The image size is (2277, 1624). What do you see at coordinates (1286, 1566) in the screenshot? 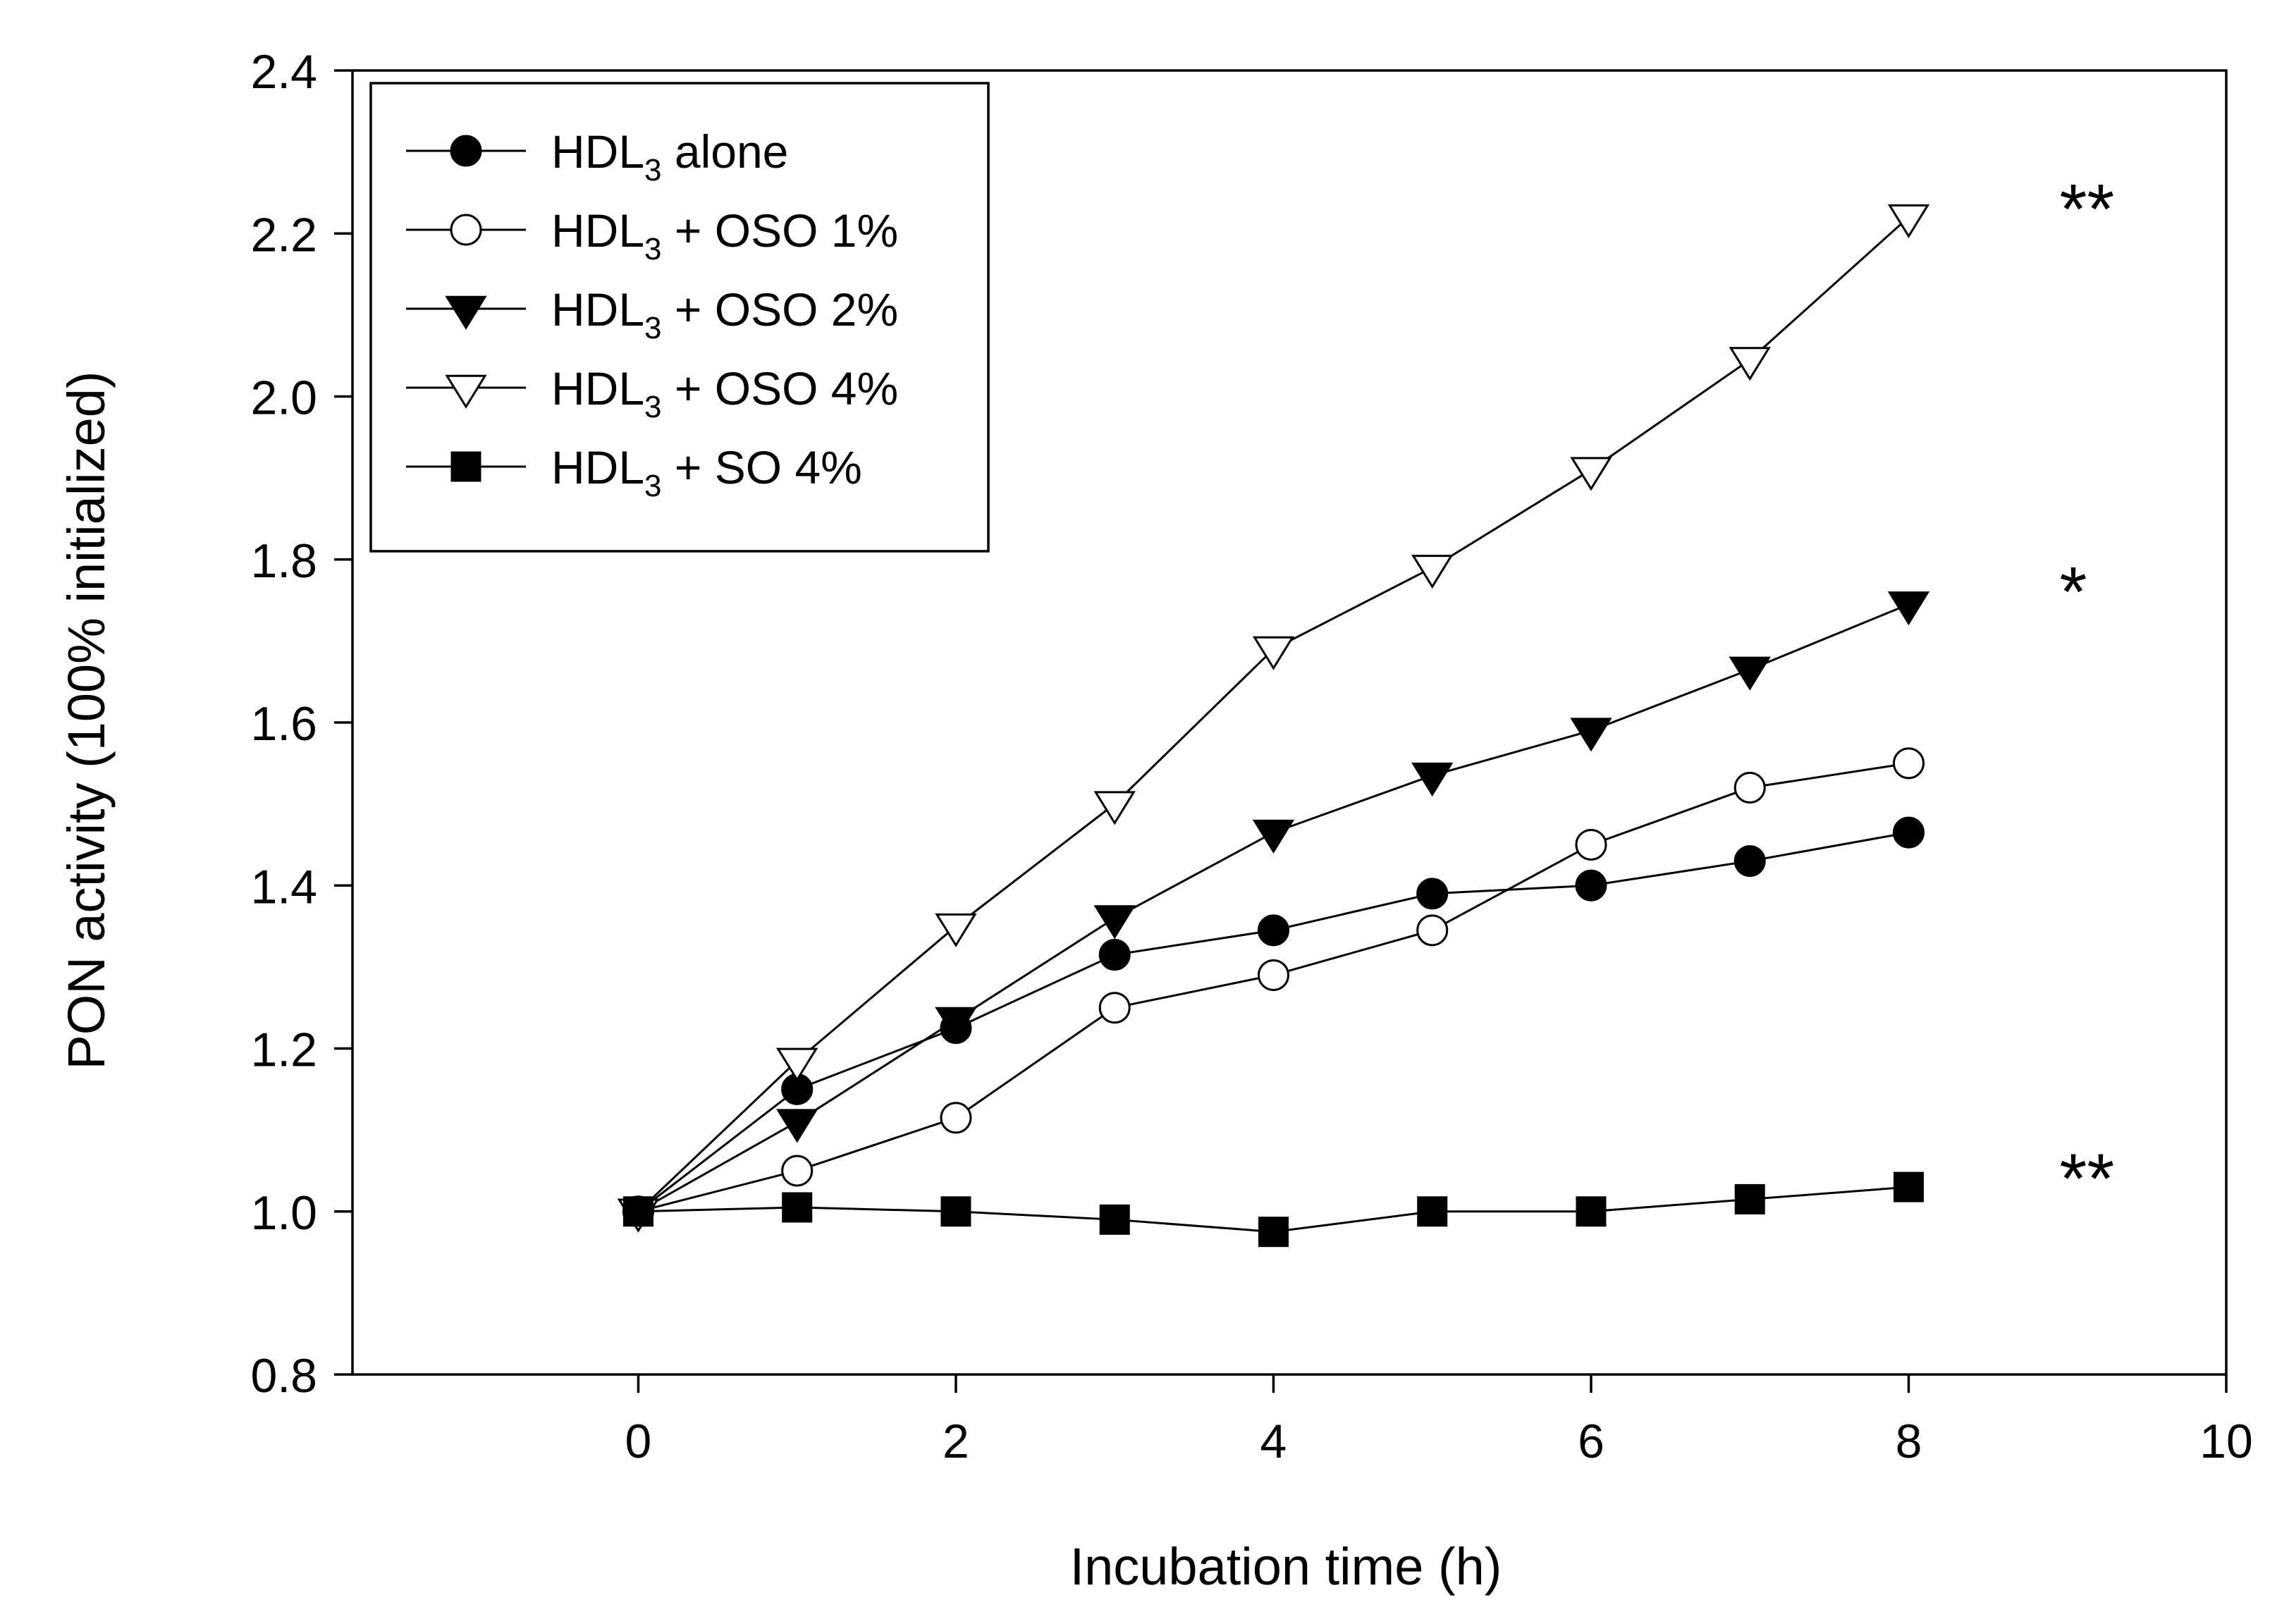
I see `x-axis-label: Incubation time (h)` at bounding box center [1286, 1566].